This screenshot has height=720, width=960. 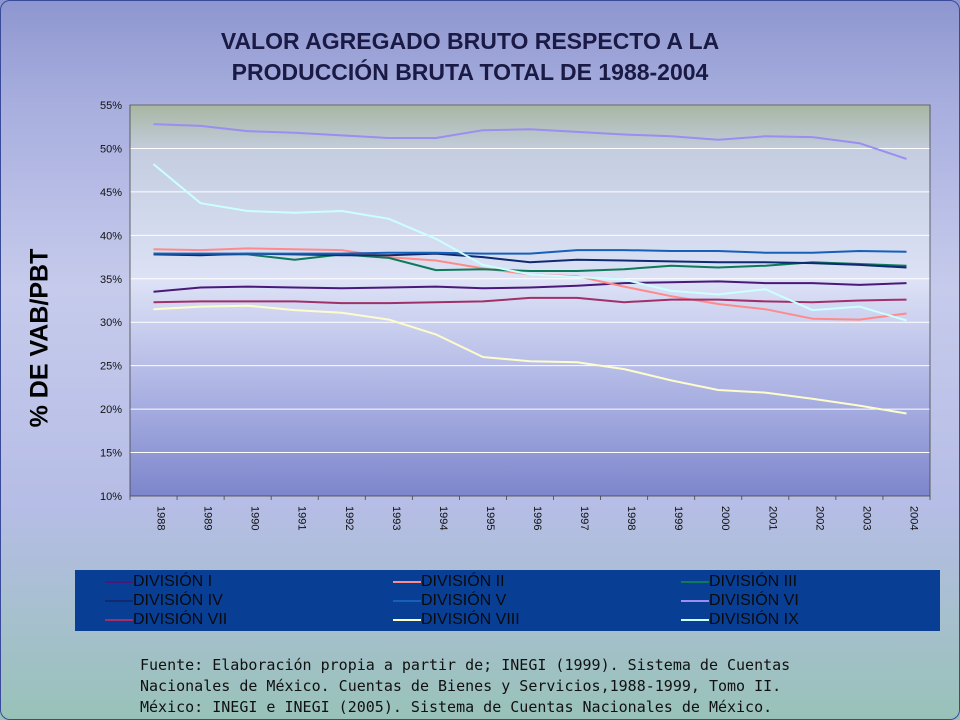 I want to click on legend-item-9: DIVISIÓN IX, so click(x=806, y=619).